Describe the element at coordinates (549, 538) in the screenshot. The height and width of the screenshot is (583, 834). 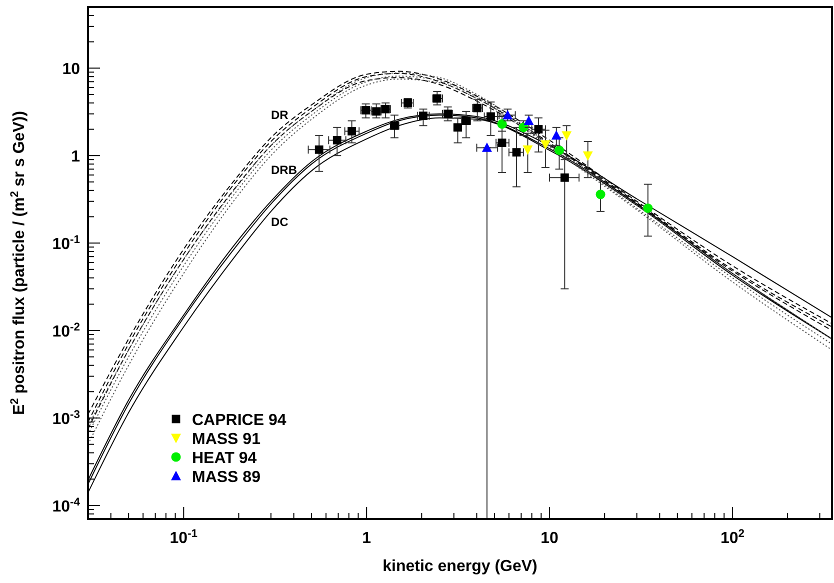
I see `x-tick-label: 10` at that location.